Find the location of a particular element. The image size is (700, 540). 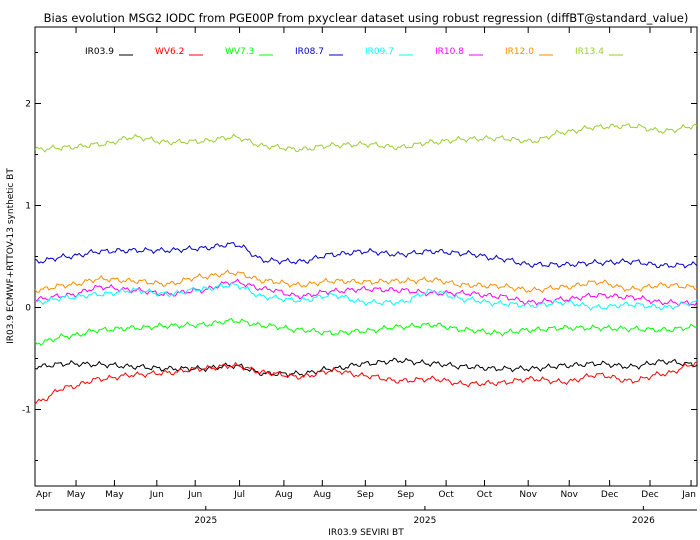

legend-item-ir13-4: IR13.4 is located at coordinates (599, 52).